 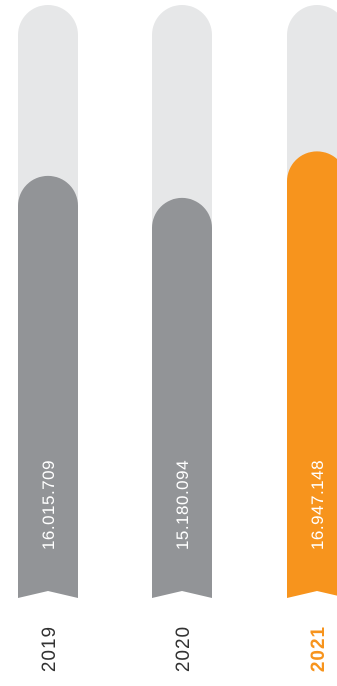 I want to click on value-label-2019: 16.015.709, so click(x=48, y=505).